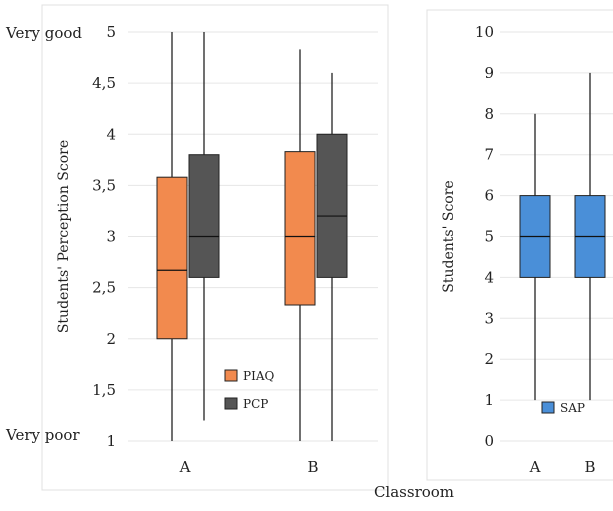 This screenshot has width=613, height=511. I want to click on y-tick-label: 1,5, so click(104, 390).